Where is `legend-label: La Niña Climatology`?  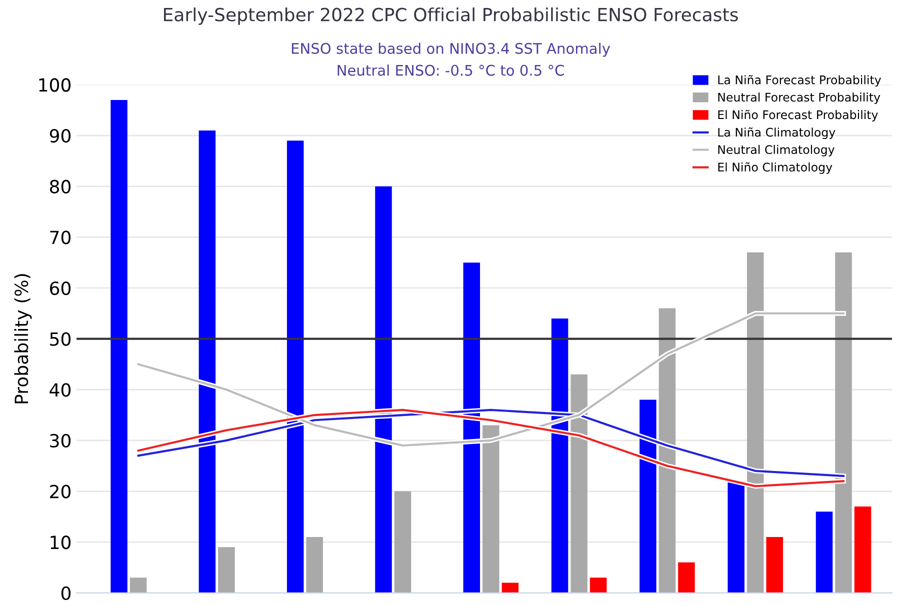
legend-label: La Niña Climatology is located at coordinates (777, 133).